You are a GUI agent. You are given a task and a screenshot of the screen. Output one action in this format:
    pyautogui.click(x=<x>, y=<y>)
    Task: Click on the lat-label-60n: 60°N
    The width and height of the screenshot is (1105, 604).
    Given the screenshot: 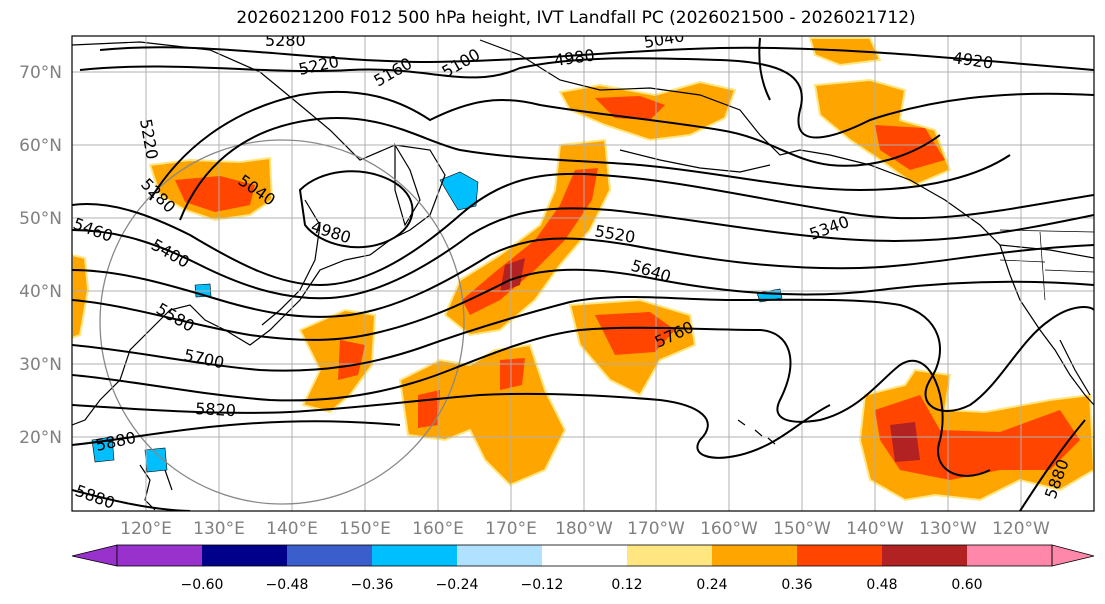 What is the action you would take?
    pyautogui.click(x=40, y=146)
    